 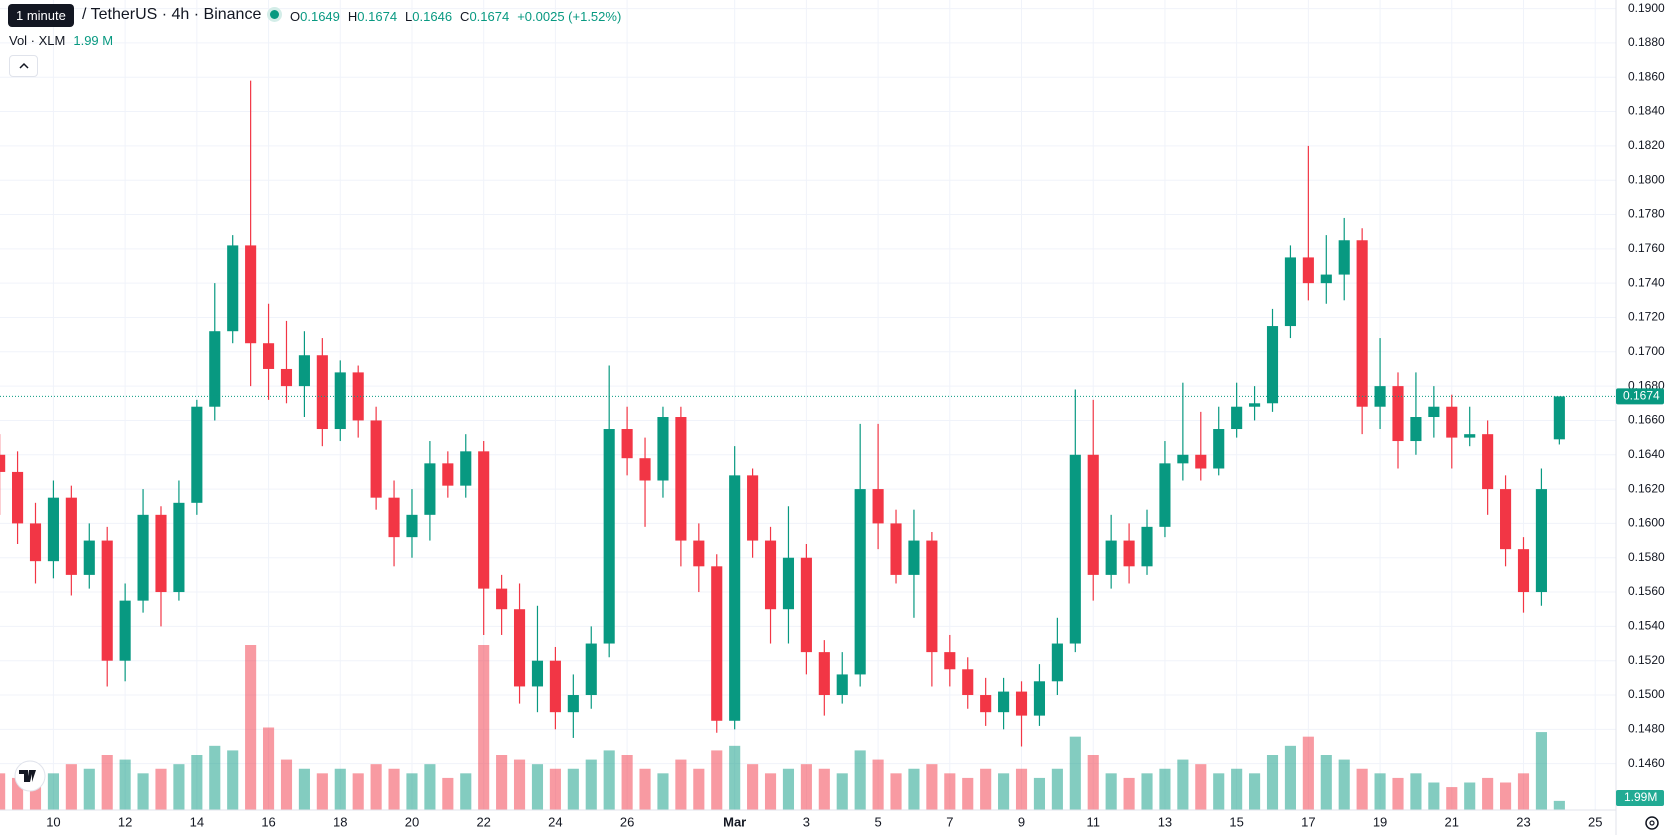 What do you see at coordinates (30, 776) in the screenshot?
I see `logo` at bounding box center [30, 776].